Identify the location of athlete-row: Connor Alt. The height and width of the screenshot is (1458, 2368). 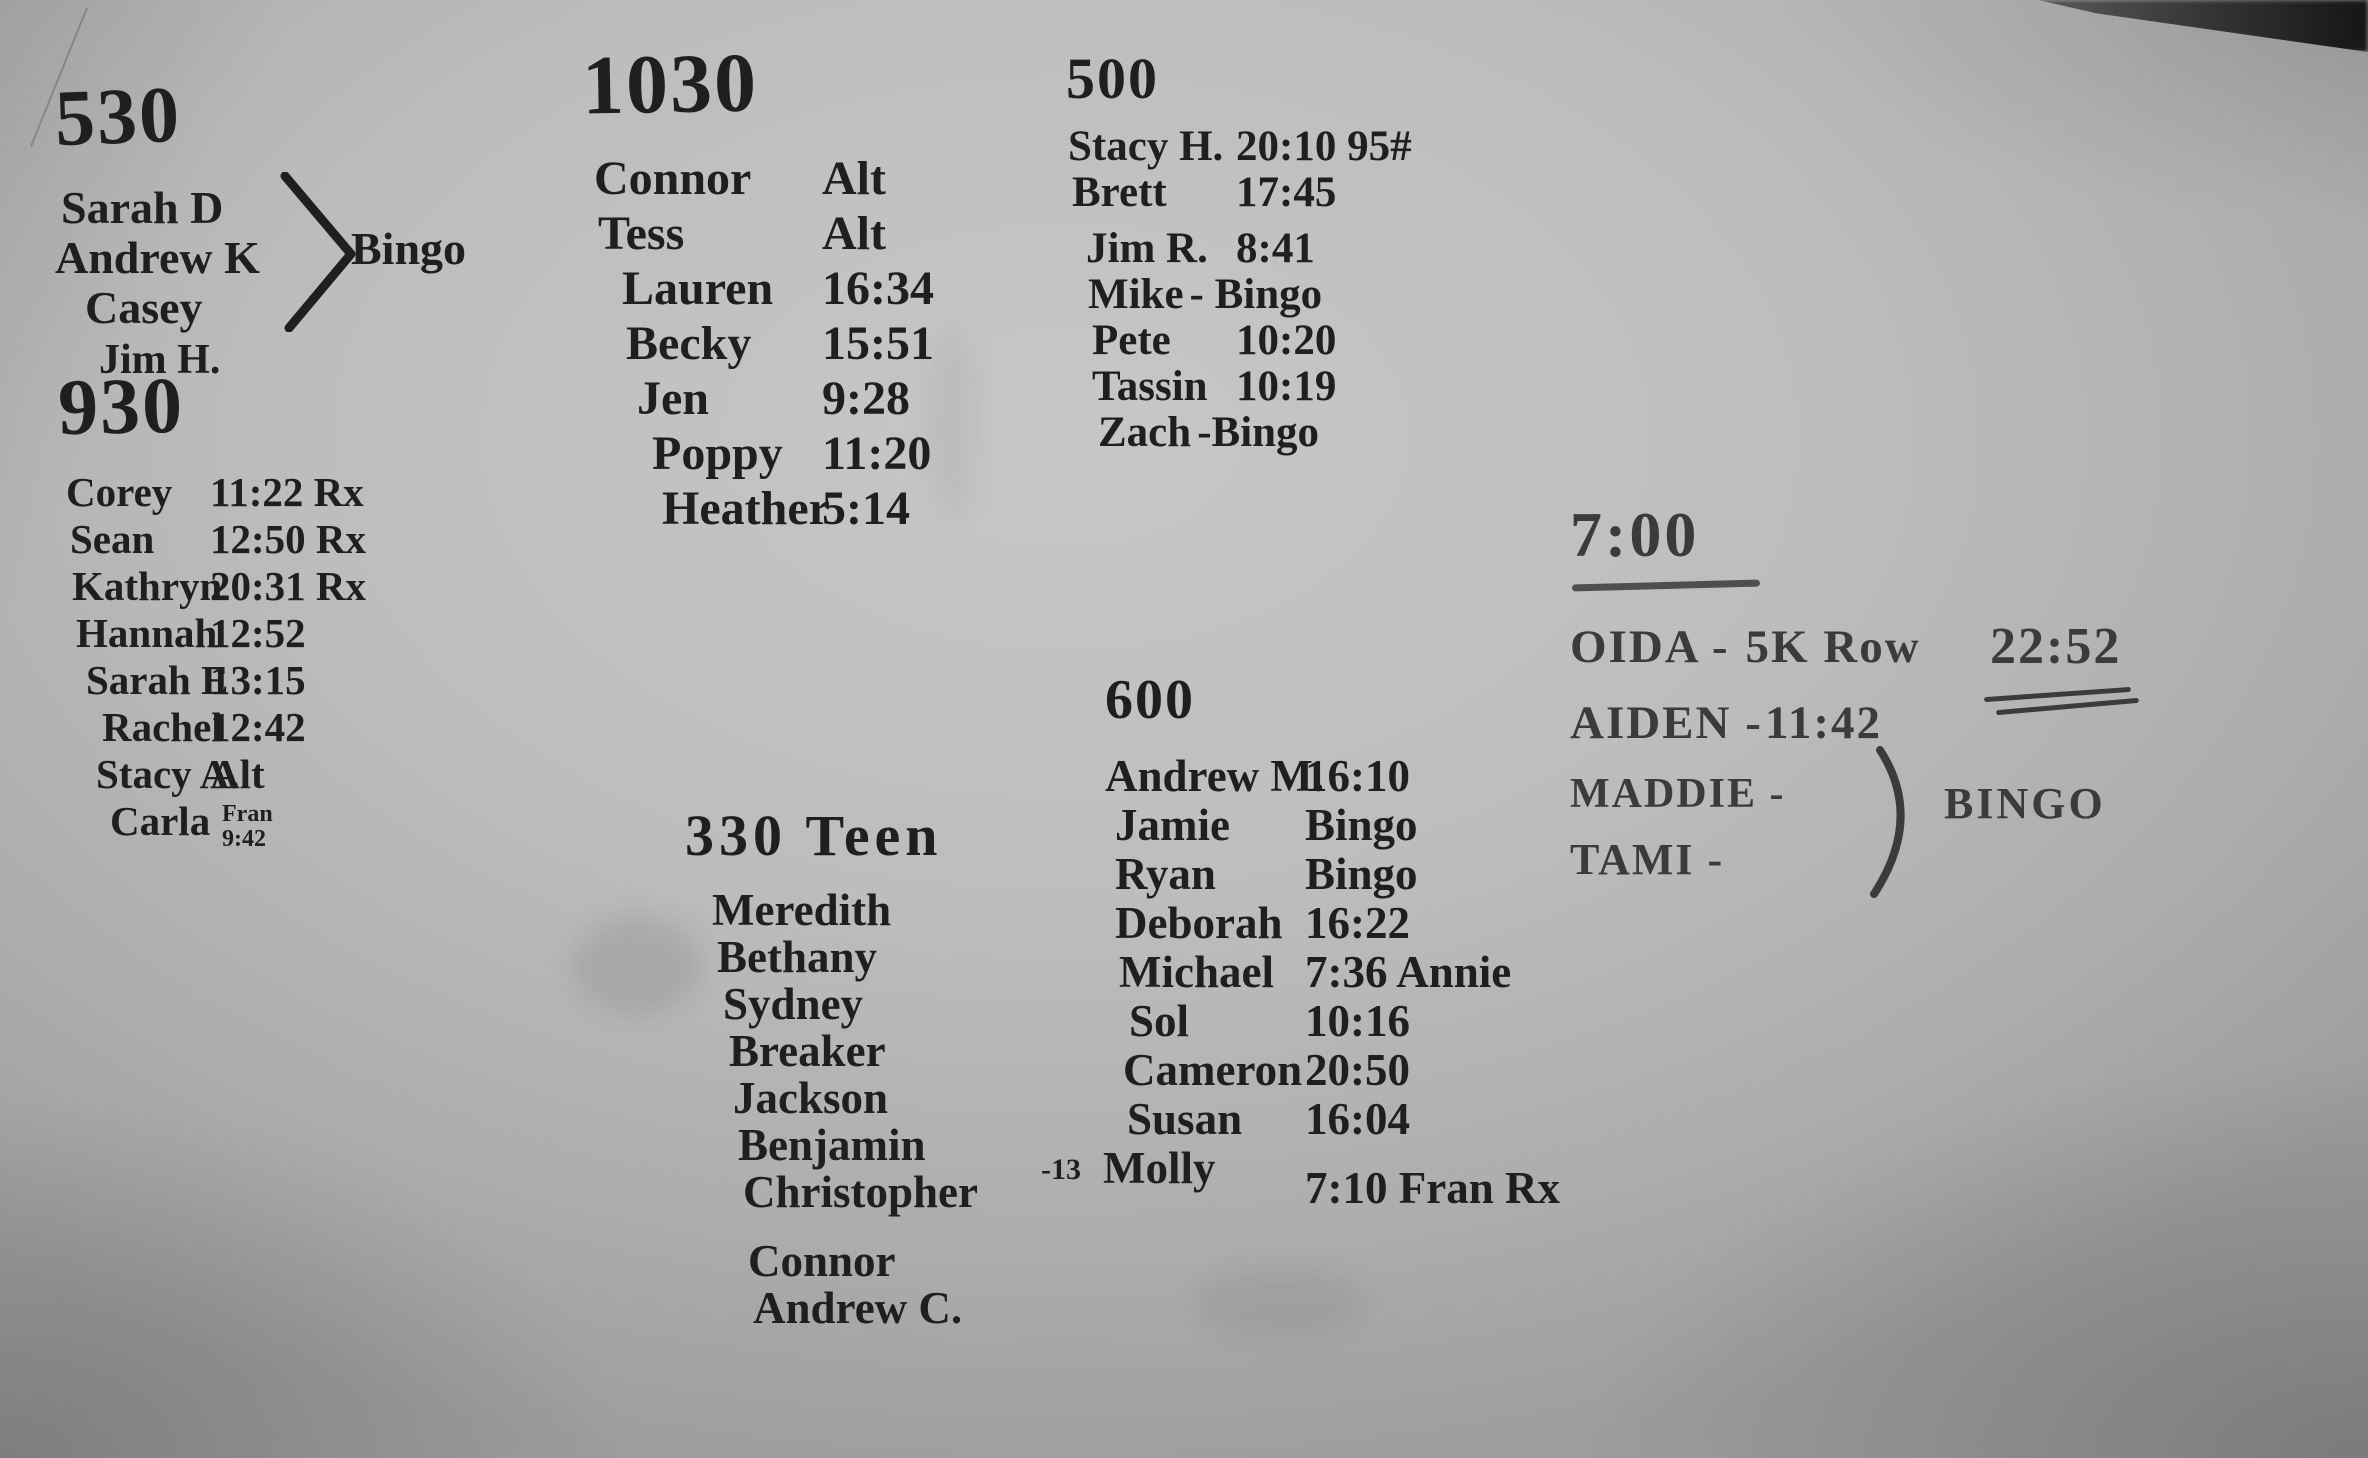
(822, 178).